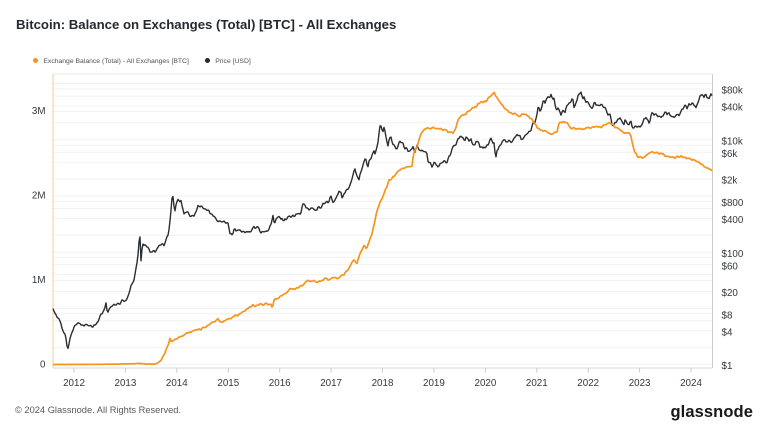 The image size is (768, 432). Describe the element at coordinates (727, 315) in the screenshot. I see `svg-text: $8` at that location.